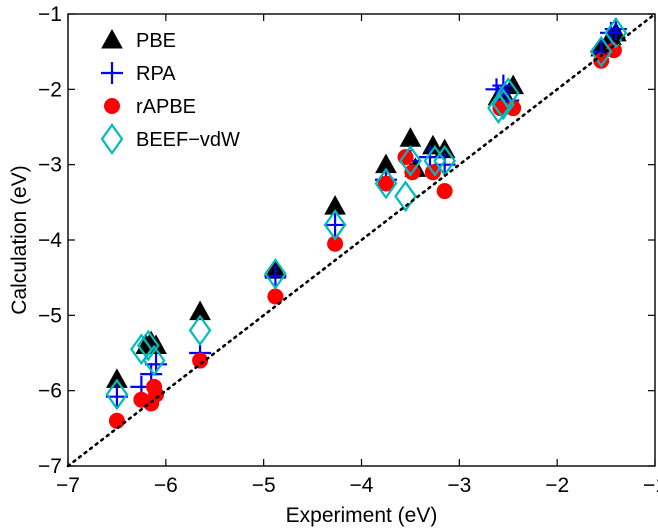 This screenshot has width=658, height=529. I want to click on x-tick-label: −1, so click(650, 485).